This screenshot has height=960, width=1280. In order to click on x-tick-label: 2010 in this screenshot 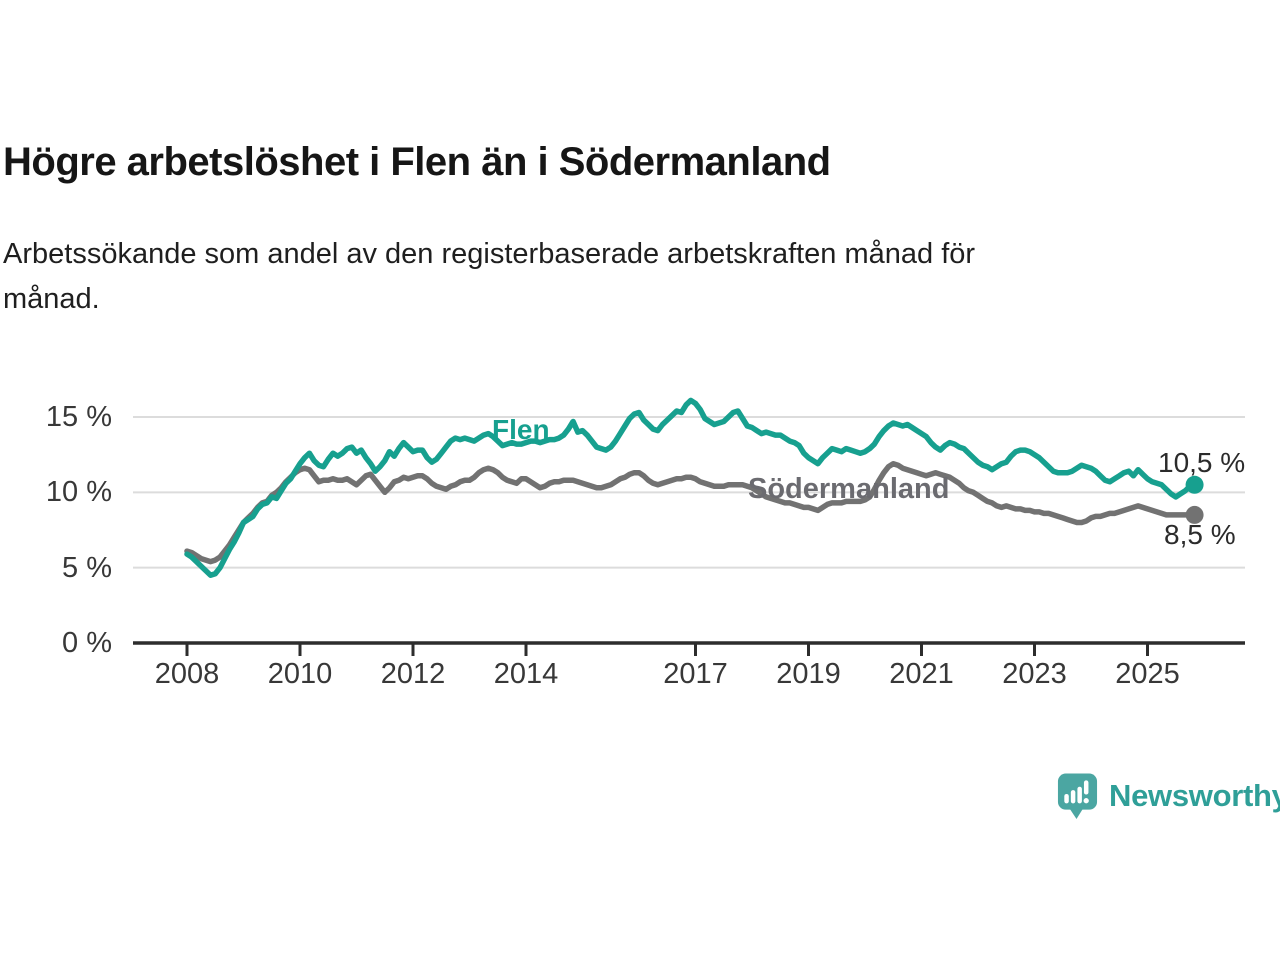, I will do `click(300, 674)`.